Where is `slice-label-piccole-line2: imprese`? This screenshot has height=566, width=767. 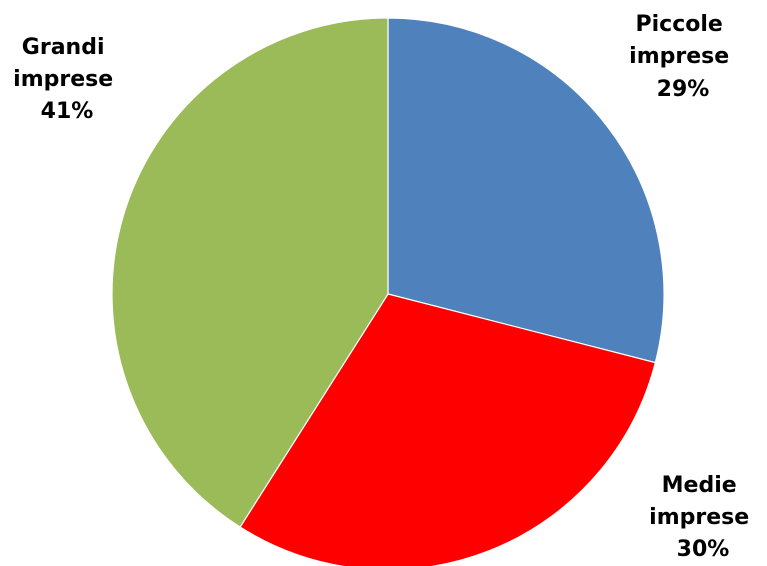 slice-label-piccole-line2: imprese is located at coordinates (679, 56).